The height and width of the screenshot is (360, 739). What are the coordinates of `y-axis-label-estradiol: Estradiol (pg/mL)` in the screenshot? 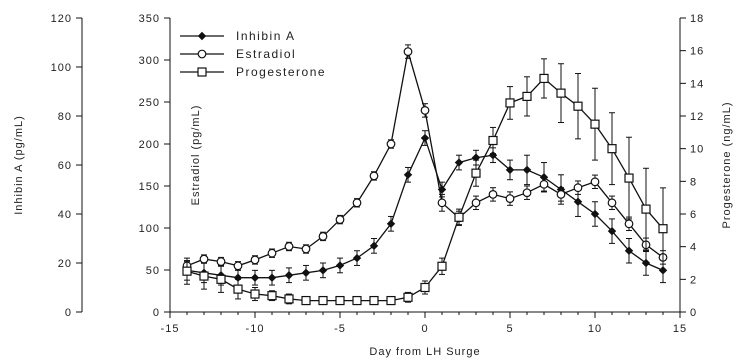 It's located at (196, 155).